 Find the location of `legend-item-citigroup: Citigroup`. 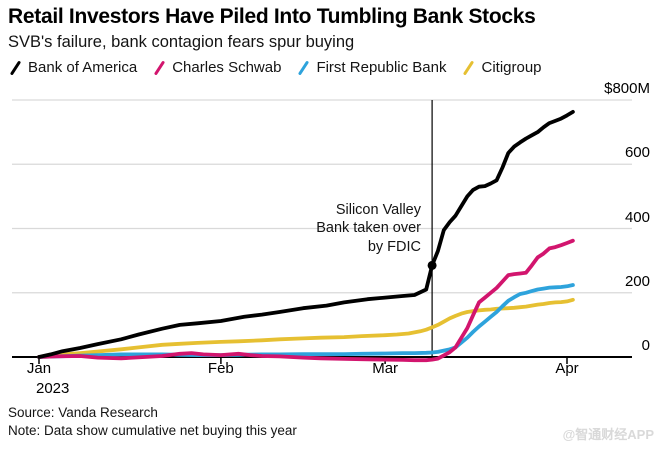

legend-item-citigroup: Citigroup is located at coordinates (502, 67).